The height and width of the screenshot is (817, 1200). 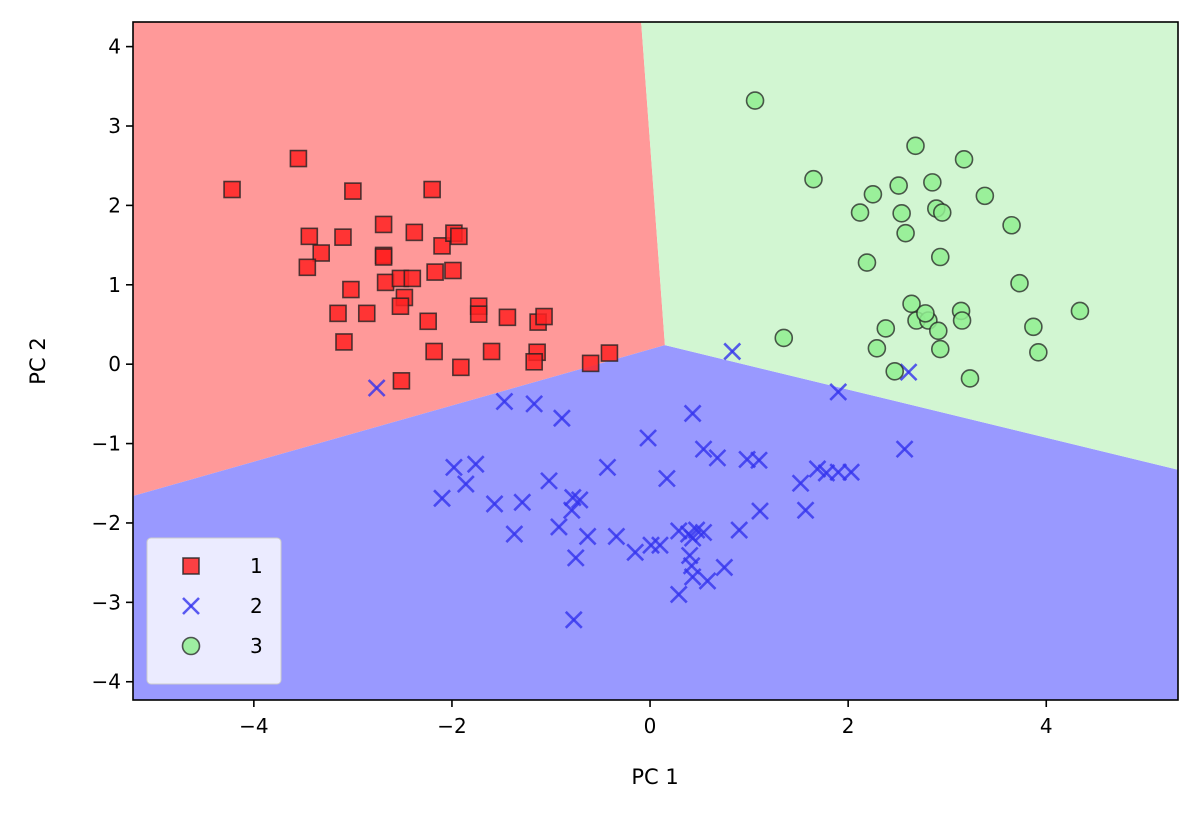 What do you see at coordinates (222, 566) in the screenshot?
I see `legend-entry-1: 1` at bounding box center [222, 566].